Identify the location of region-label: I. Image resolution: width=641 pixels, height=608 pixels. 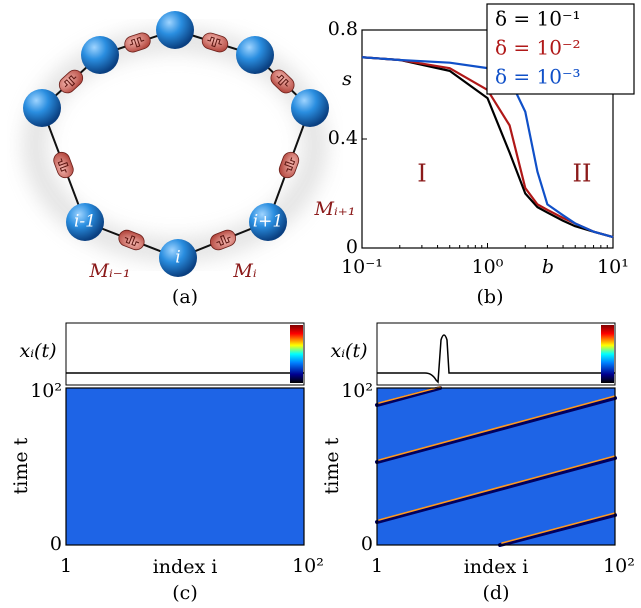
(421, 174).